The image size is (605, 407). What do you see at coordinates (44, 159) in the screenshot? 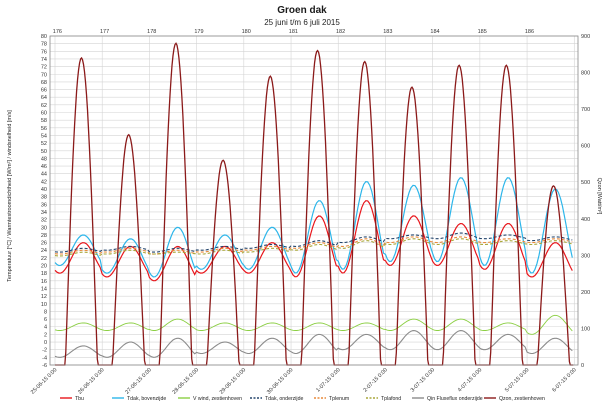
I see `y-left-tick-label: 48` at bounding box center [44, 159].